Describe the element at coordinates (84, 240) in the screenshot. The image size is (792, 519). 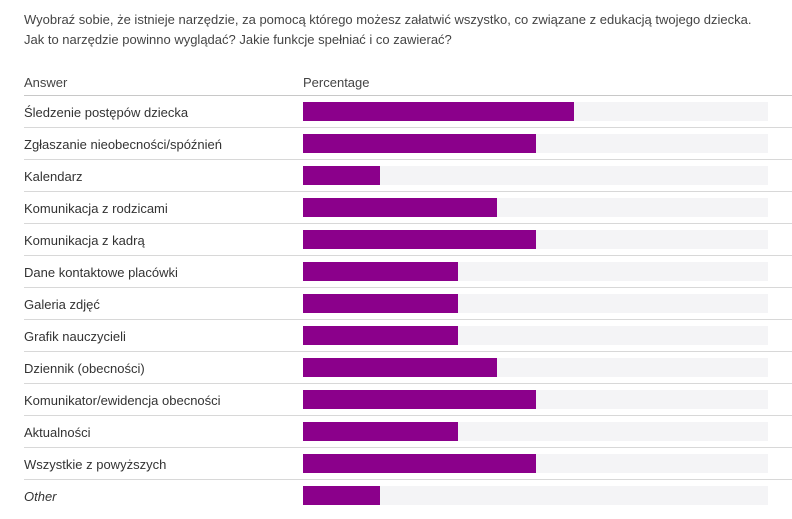
I see `answer-label: Komunikacja z kadrą` at that location.